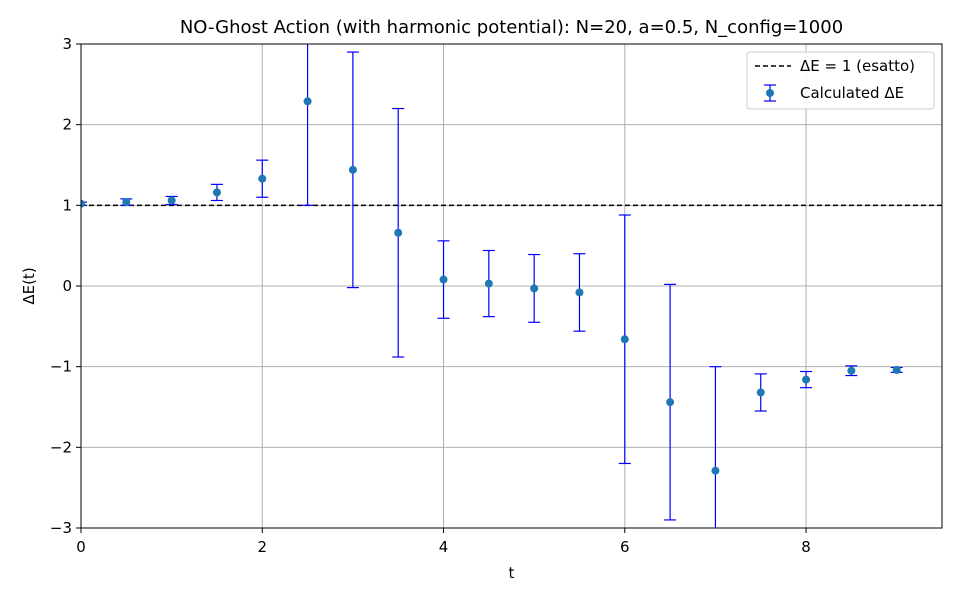  Describe the element at coordinates (61, 447) in the screenshot. I see `y-tick-label: −2` at that location.